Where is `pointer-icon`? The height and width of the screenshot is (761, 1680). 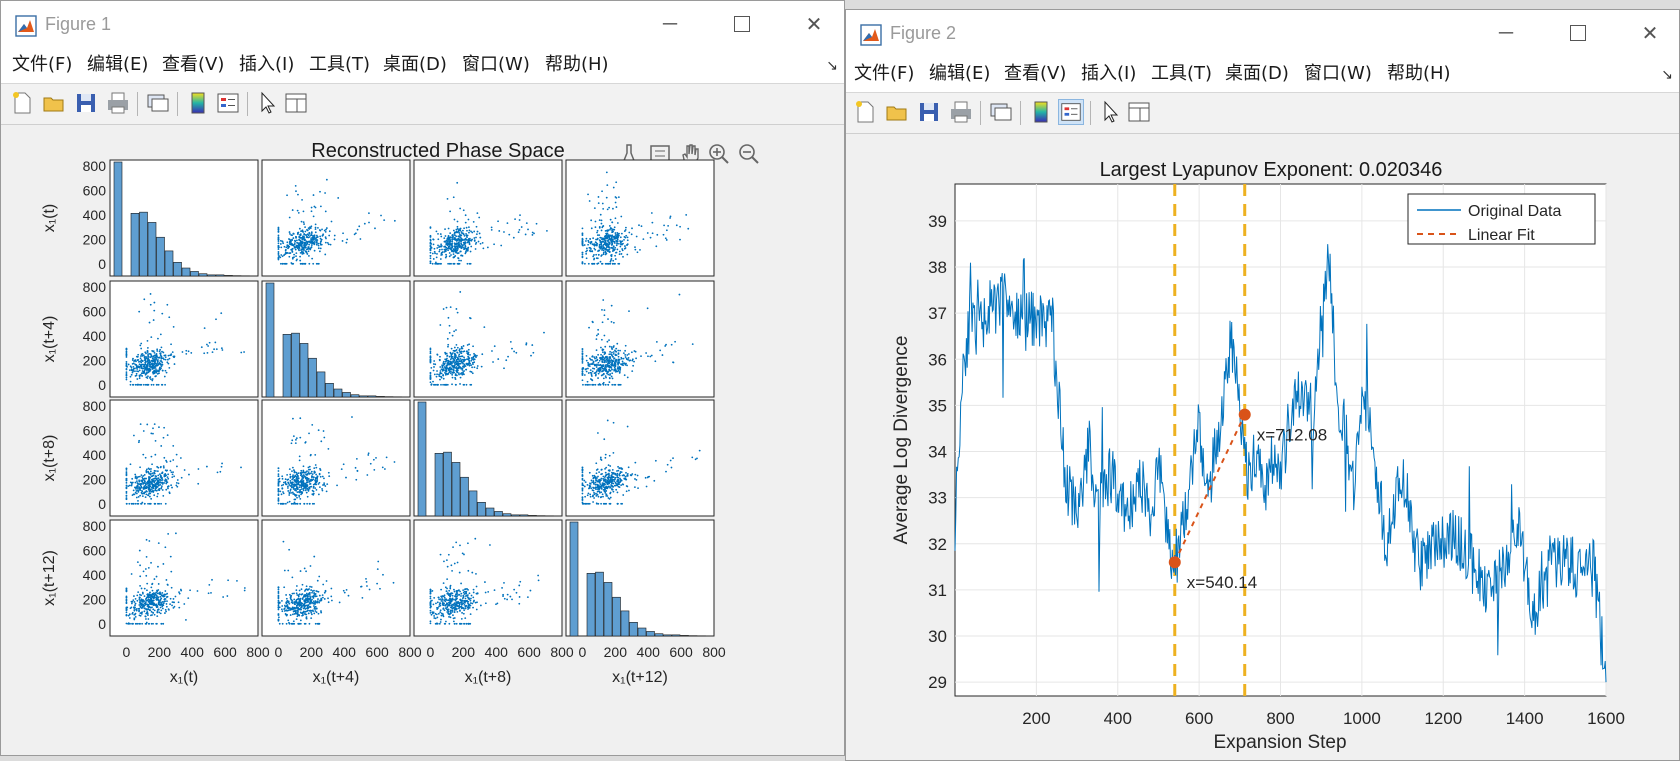
pointer-icon is located at coordinates (268, 103).